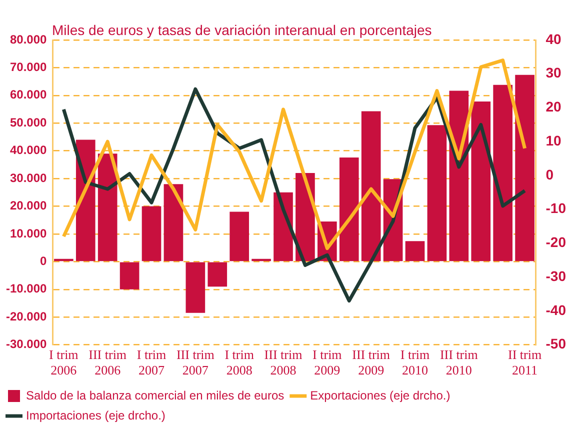 This screenshot has height=436, width=584. What do you see at coordinates (29, 177) in the screenshot?
I see `y-tick-label: 30.000` at bounding box center [29, 177].